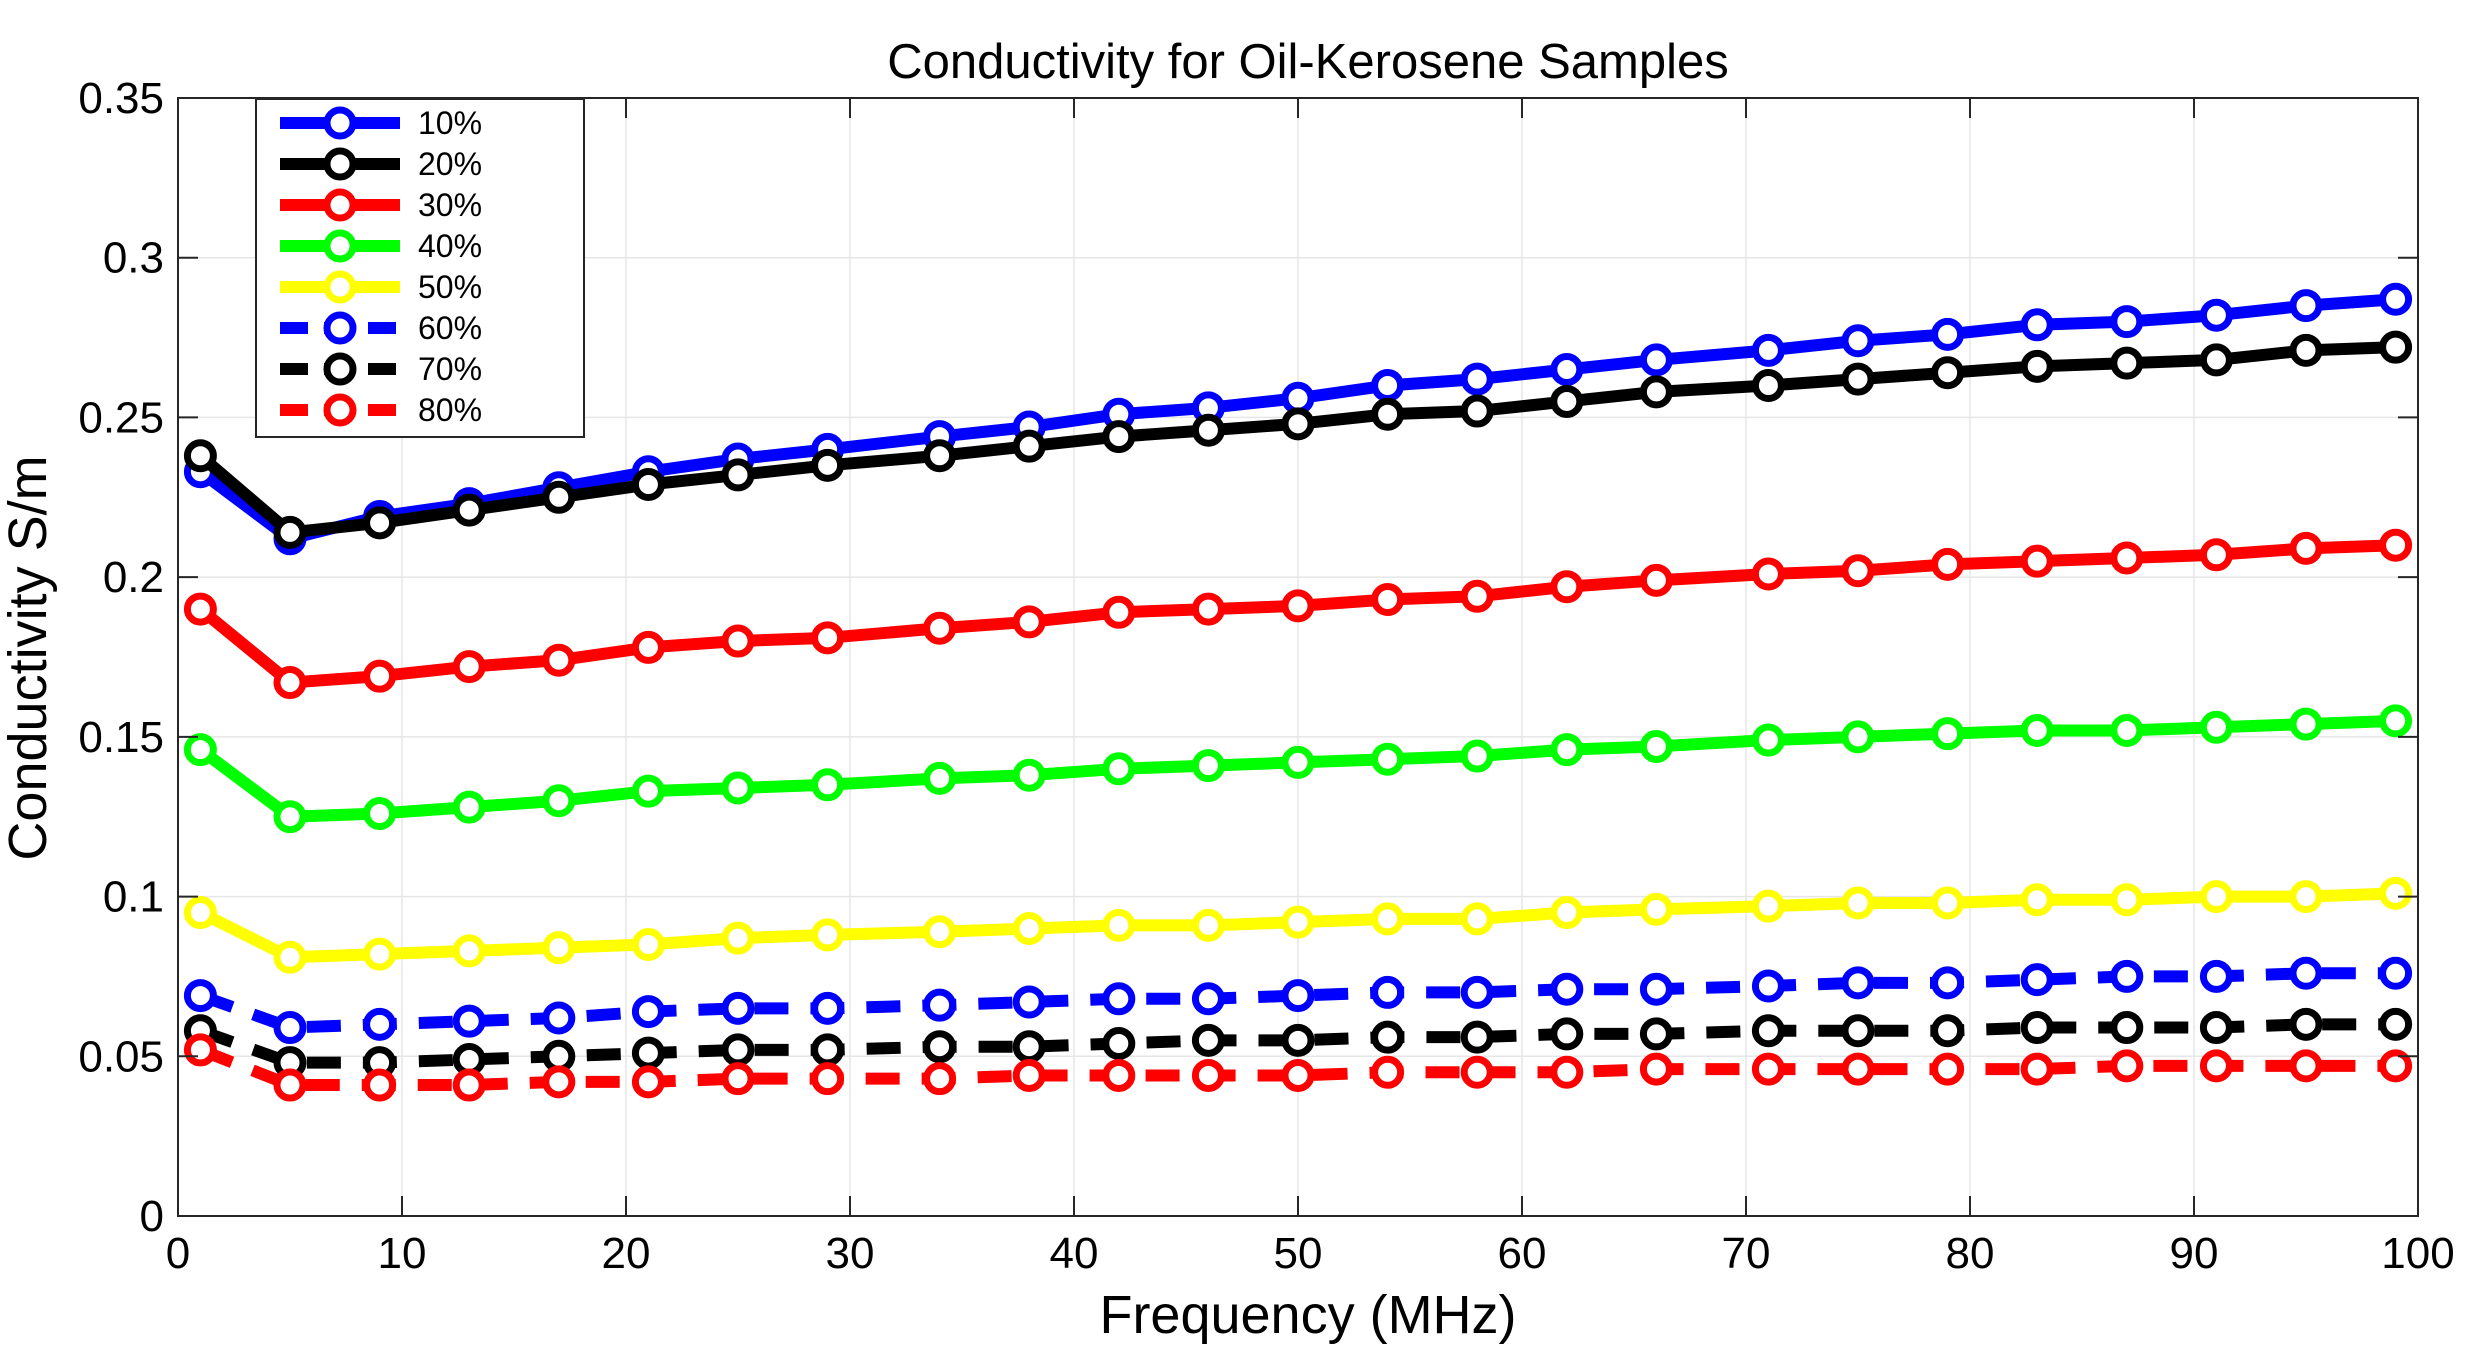  Describe the element at coordinates (1522, 1253) in the screenshot. I see `x-tick-label: 60` at that location.